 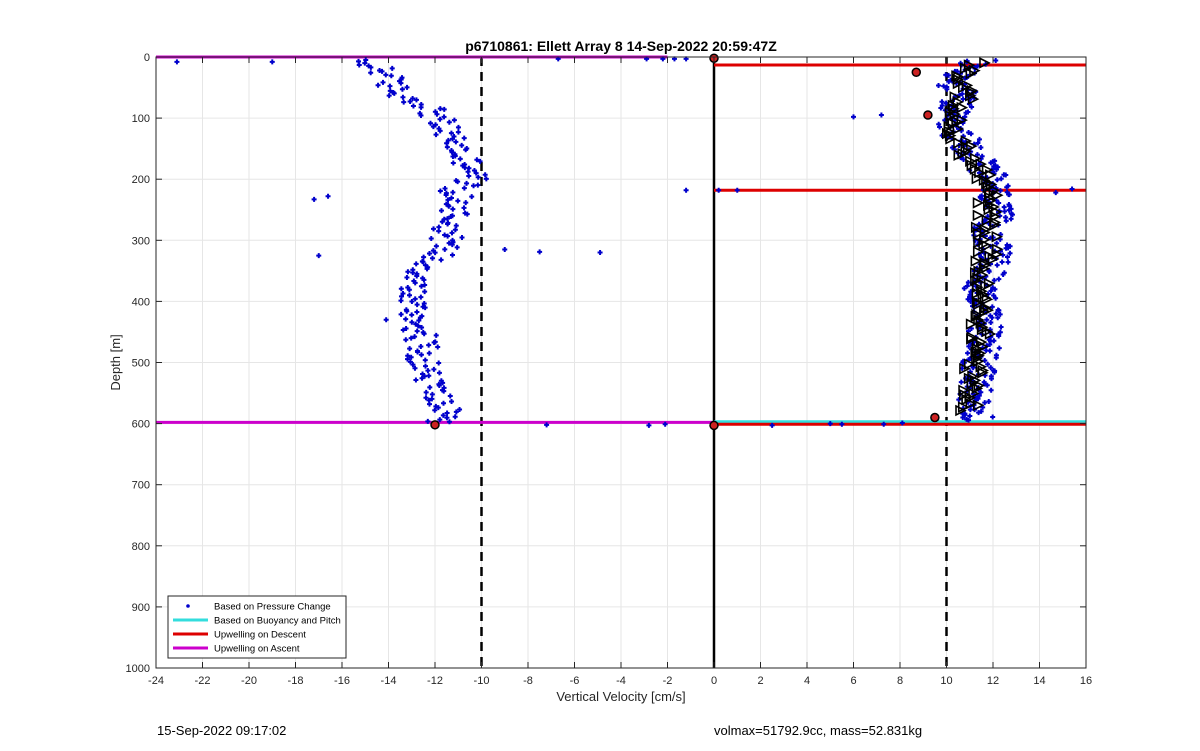 What do you see at coordinates (141, 486) in the screenshot?
I see `y-tick-label: 700` at bounding box center [141, 486].